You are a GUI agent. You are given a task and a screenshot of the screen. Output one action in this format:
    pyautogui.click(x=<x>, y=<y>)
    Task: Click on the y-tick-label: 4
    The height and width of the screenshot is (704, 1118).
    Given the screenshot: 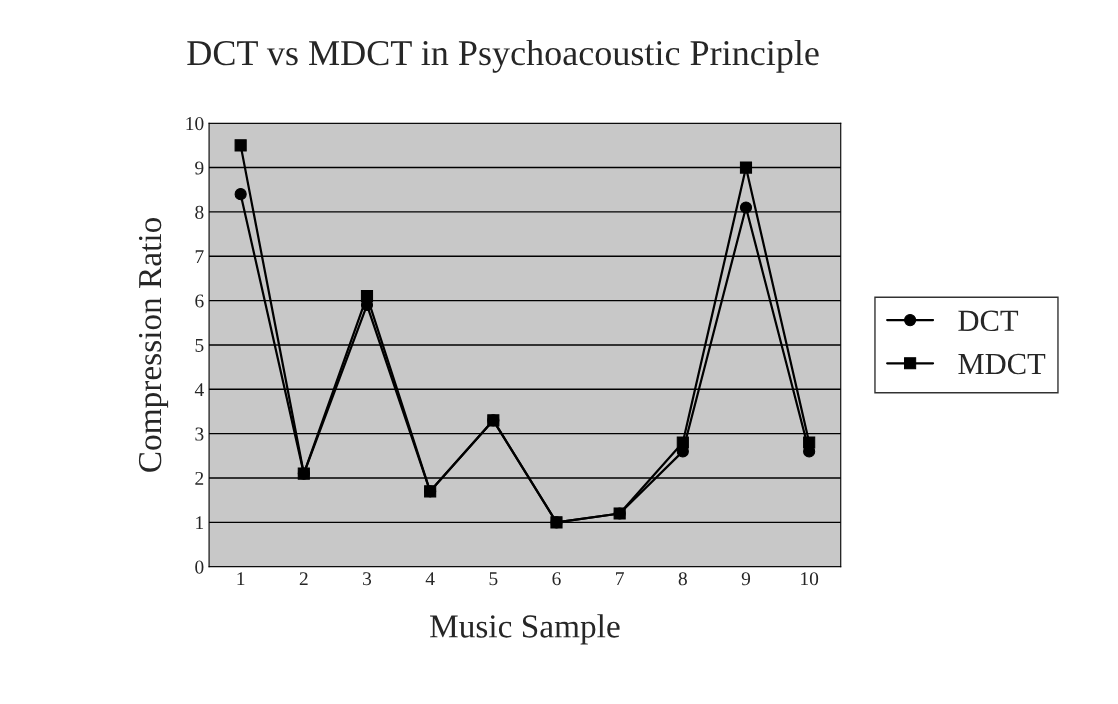 What is the action you would take?
    pyautogui.click(x=199, y=390)
    